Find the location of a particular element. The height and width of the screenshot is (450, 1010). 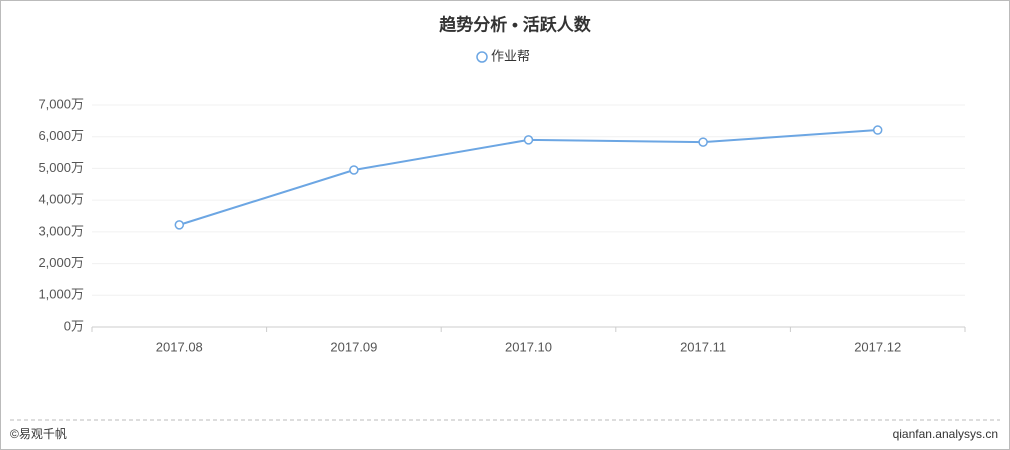

y-tick-label: 3,000万 is located at coordinates (61, 230).